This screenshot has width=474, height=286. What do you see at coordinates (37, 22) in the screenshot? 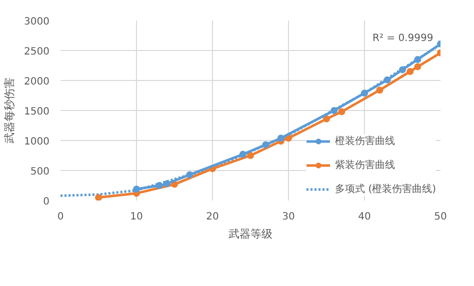
I see `y-tick-label: 3000` at bounding box center [37, 22].